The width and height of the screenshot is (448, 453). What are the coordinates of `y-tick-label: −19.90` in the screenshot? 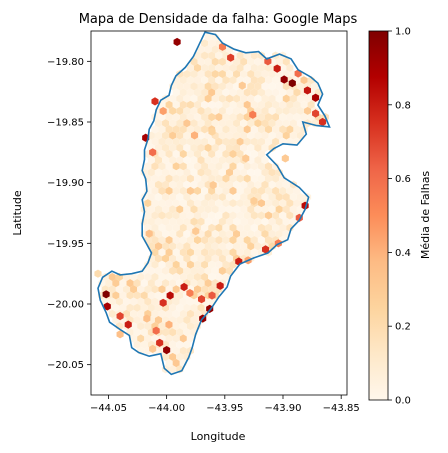 It's located at (65, 183).